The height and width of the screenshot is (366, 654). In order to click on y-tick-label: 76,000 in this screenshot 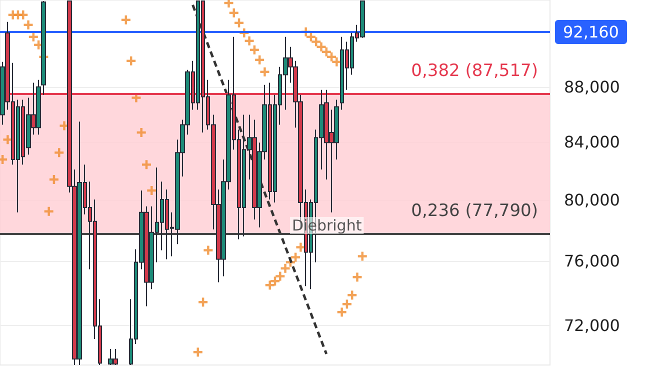, I will do `click(592, 261)`.